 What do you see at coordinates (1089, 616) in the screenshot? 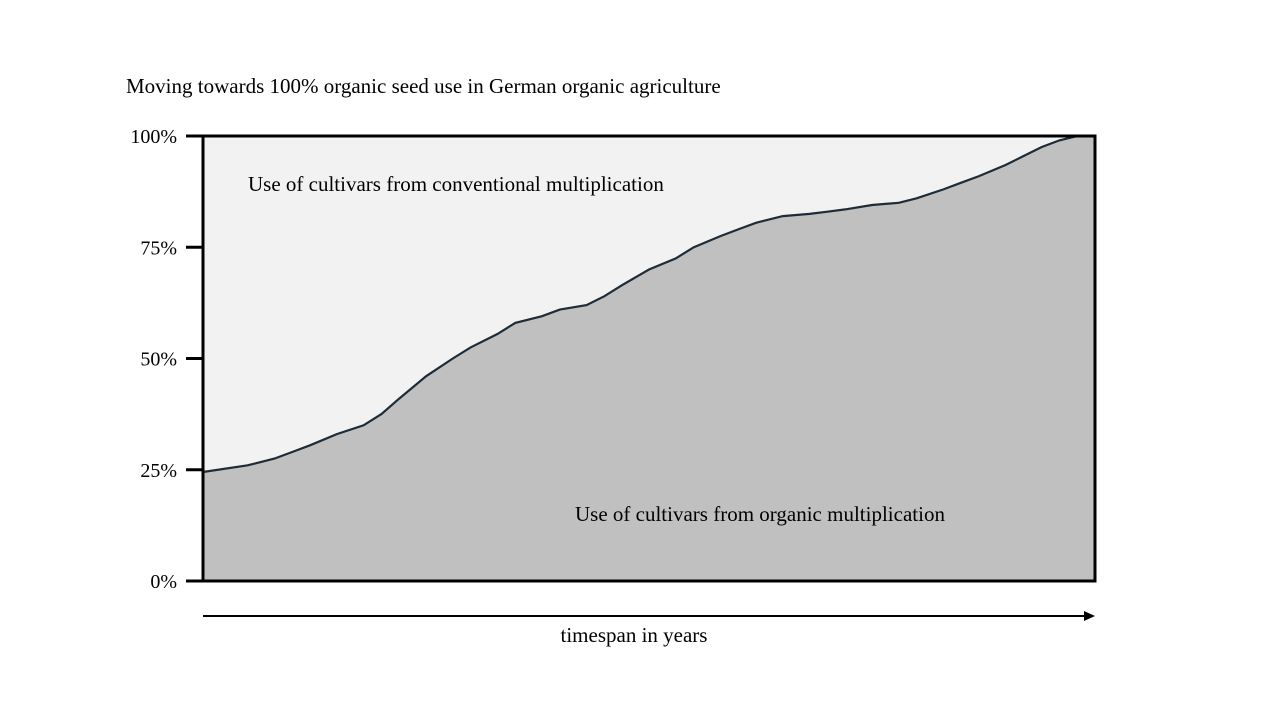
I see `time-axis-arrow-head` at bounding box center [1089, 616].